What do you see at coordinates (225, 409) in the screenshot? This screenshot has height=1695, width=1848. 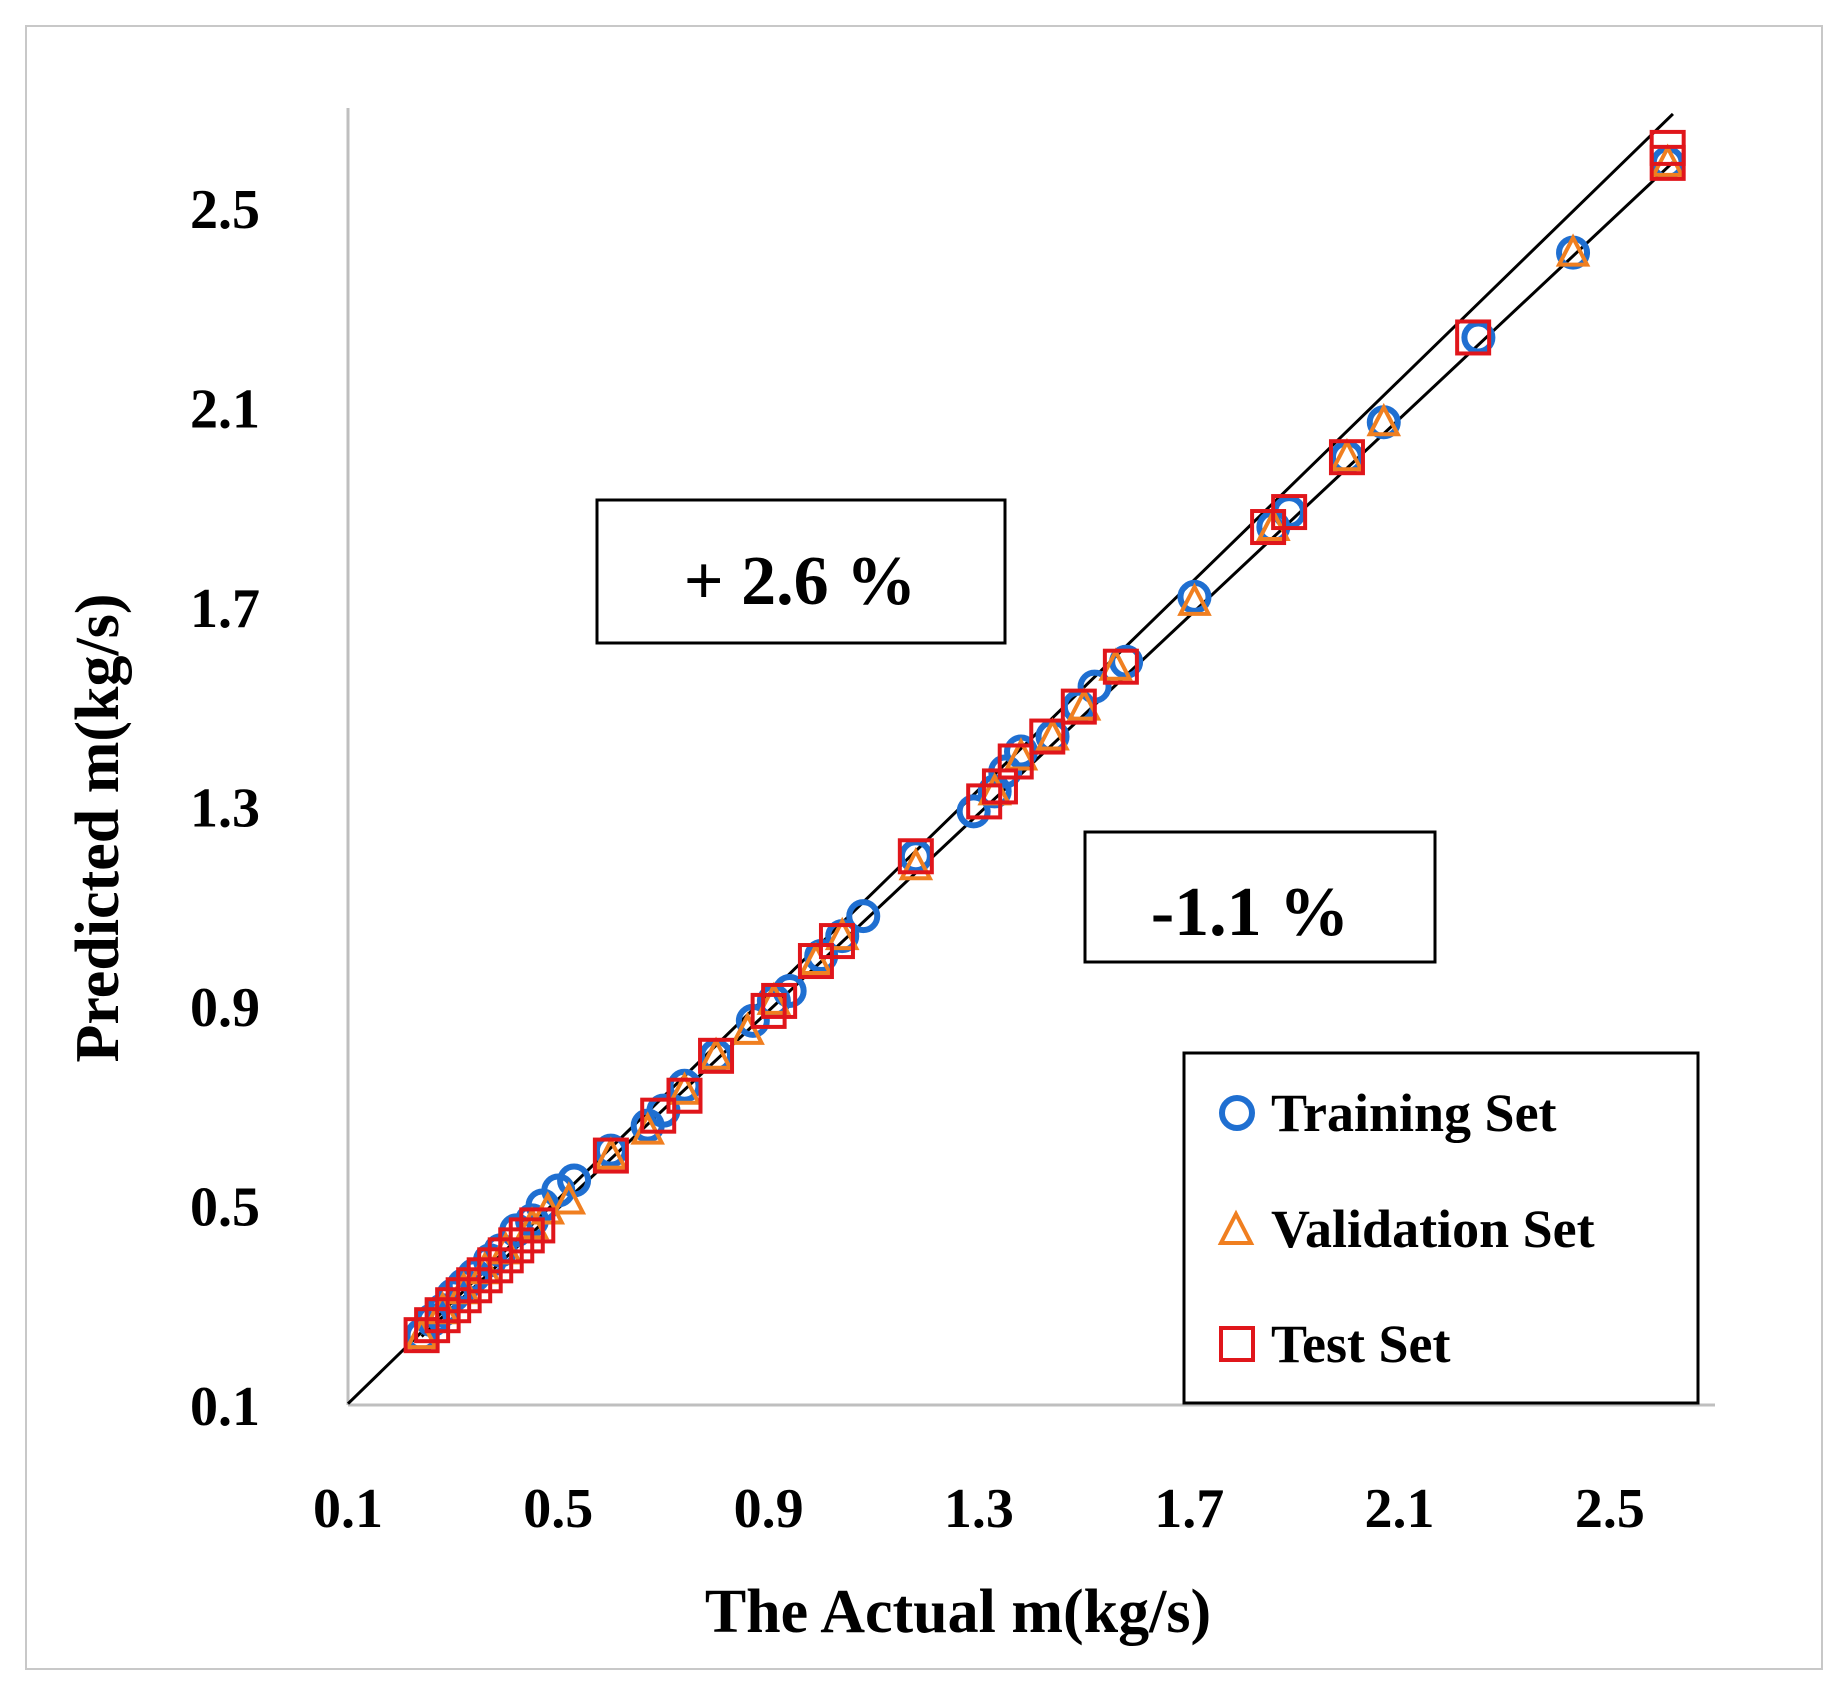 I see `y-tick-label: 2.1` at bounding box center [225, 409].